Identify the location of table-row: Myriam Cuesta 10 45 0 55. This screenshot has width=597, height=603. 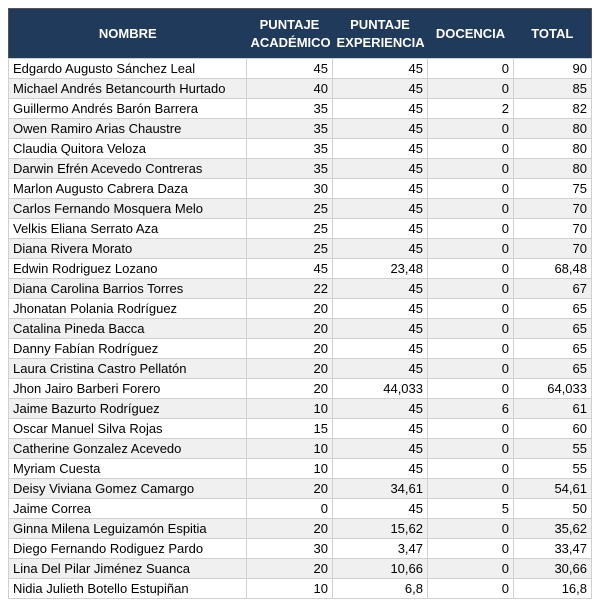
(300, 468).